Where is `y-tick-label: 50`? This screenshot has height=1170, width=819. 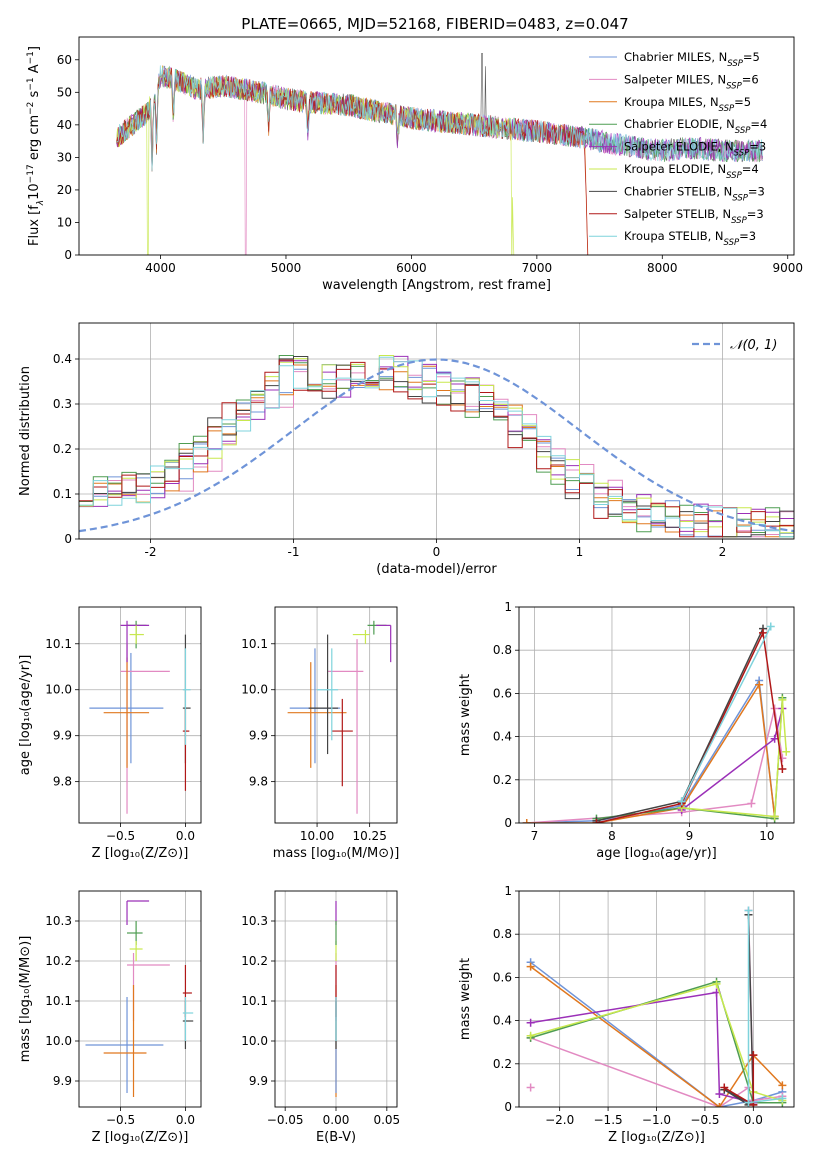 y-tick-label: 50 is located at coordinates (64, 92).